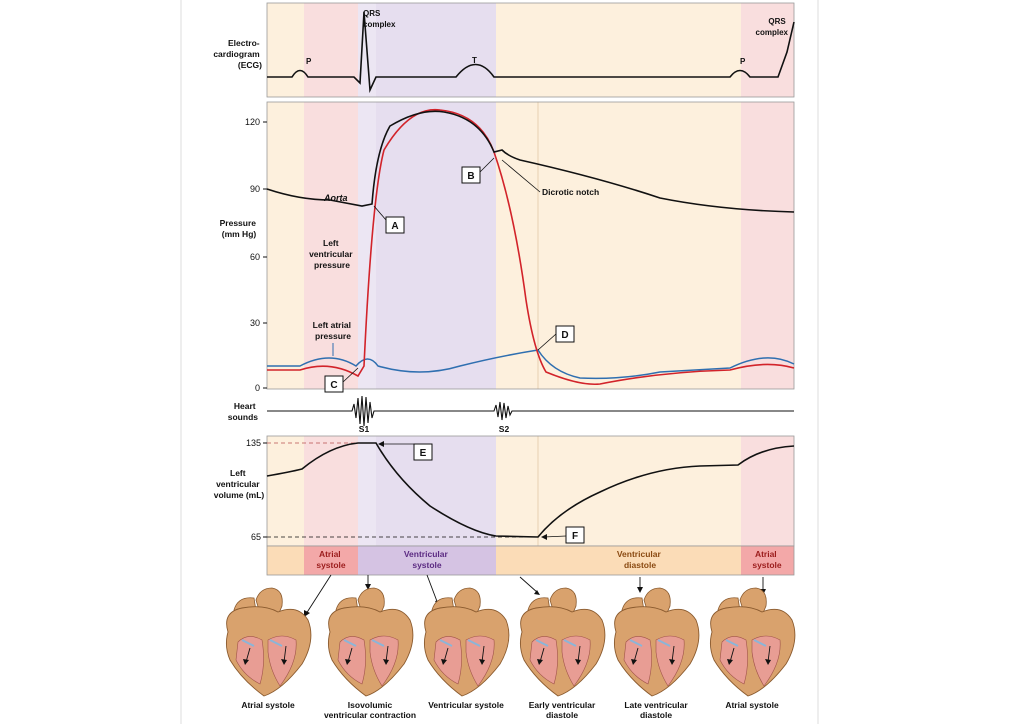  I want to click on marker-b-label: B, so click(470, 176).